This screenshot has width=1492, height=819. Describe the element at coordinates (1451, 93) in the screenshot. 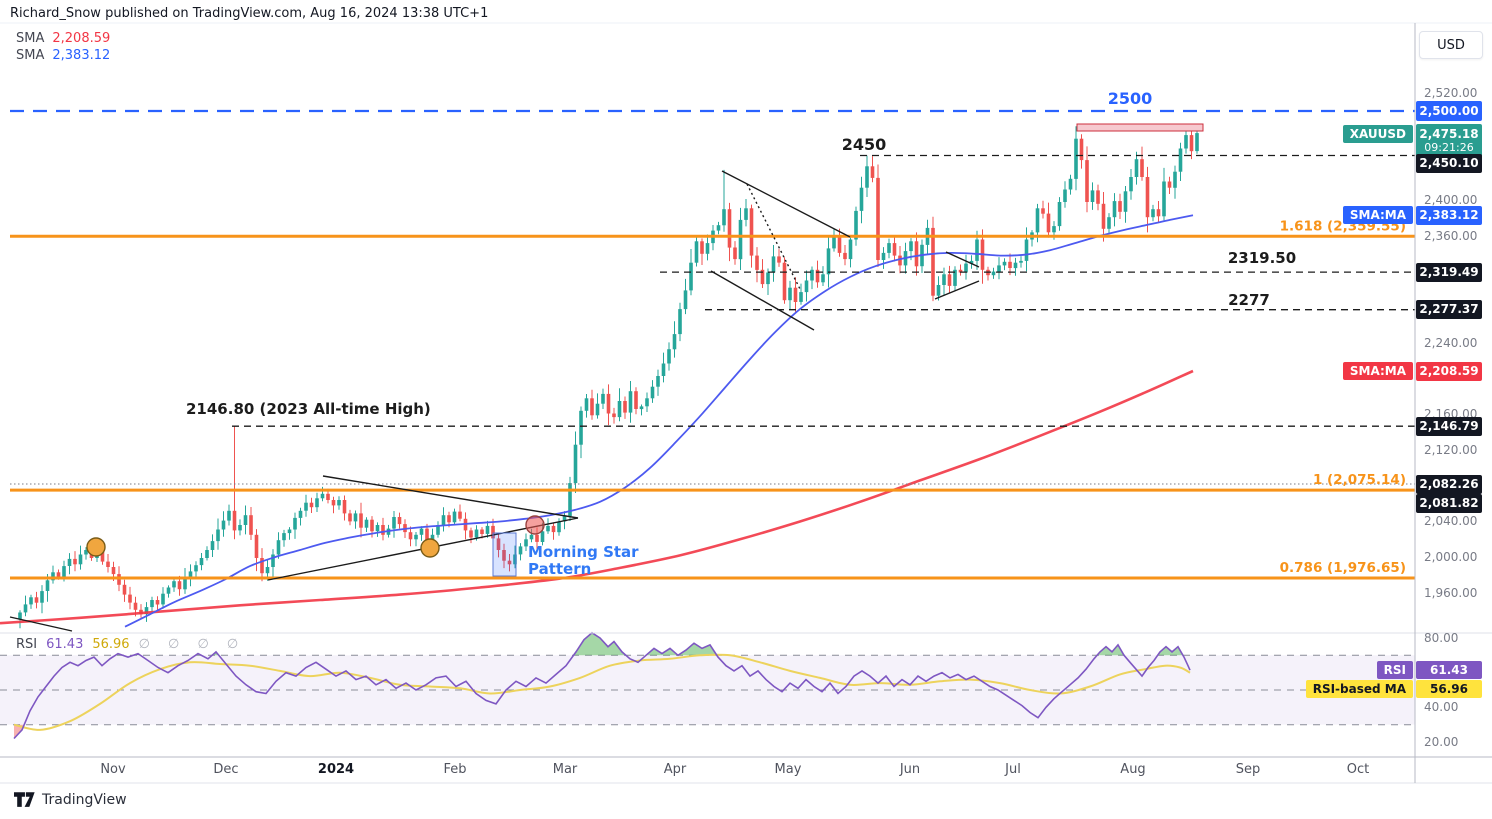

I see `price-axis-label: 2,520.00` at that location.